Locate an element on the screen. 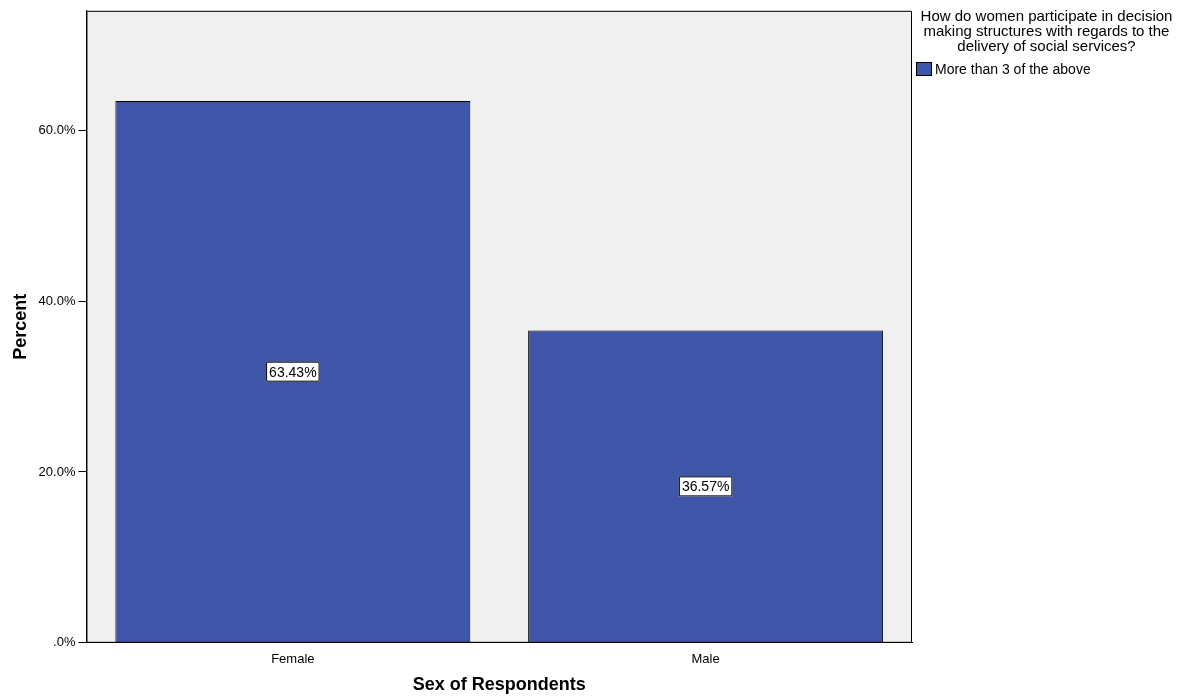 The height and width of the screenshot is (700, 1194). legend-title: How do women participate in decision making structures with regards to the delivery of social services? is located at coordinates (1046, 30).